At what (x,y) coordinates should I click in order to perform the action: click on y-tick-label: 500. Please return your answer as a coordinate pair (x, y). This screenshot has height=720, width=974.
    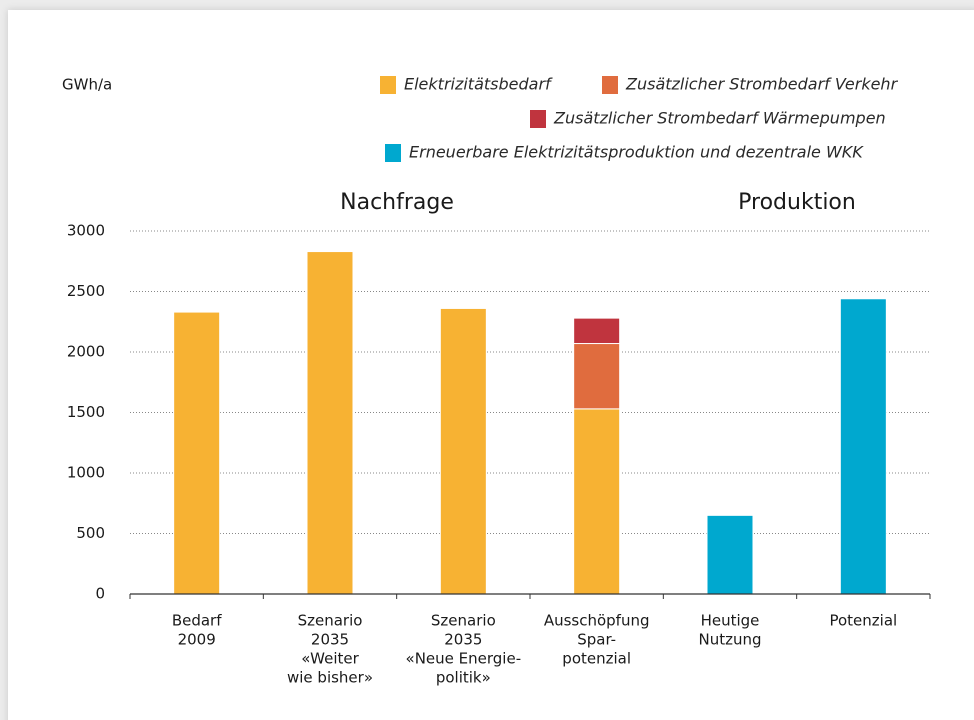
    Looking at the image, I should click on (90, 533).